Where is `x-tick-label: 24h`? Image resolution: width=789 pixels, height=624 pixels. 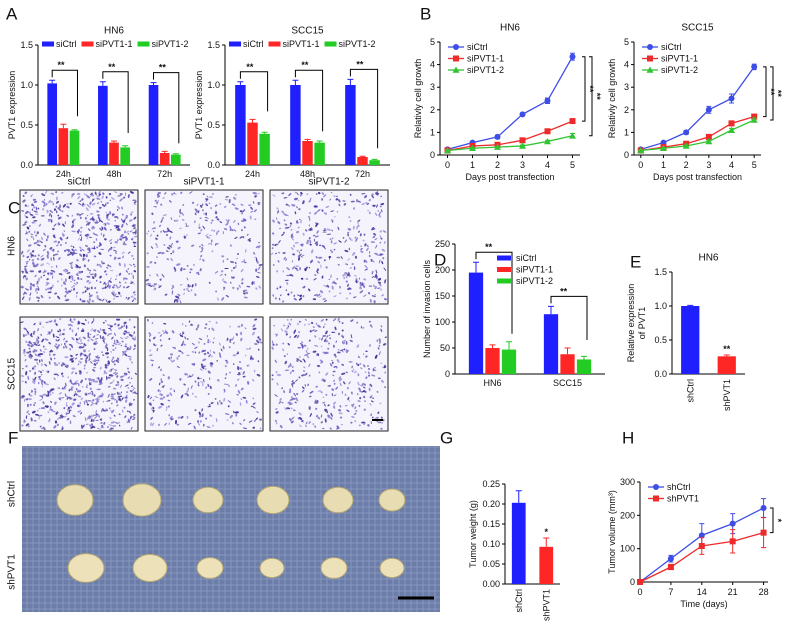
x-tick-label: 24h is located at coordinates (252, 174).